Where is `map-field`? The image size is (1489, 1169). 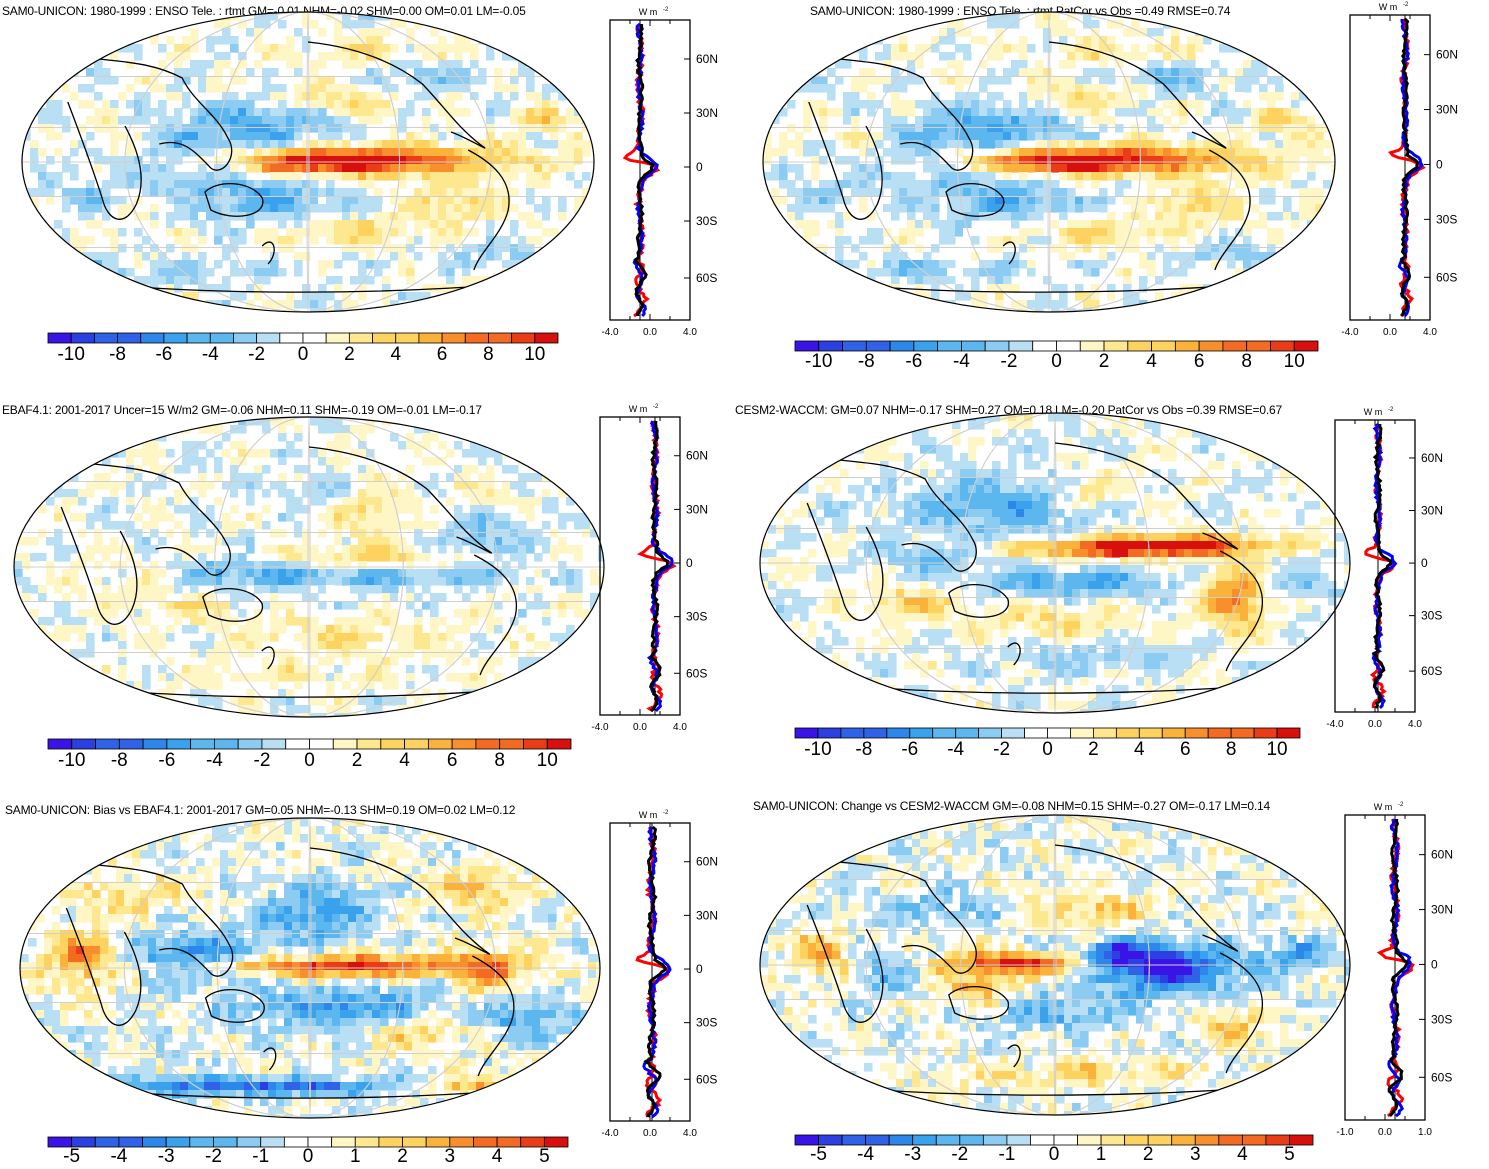
map-field is located at coordinates (310, 968).